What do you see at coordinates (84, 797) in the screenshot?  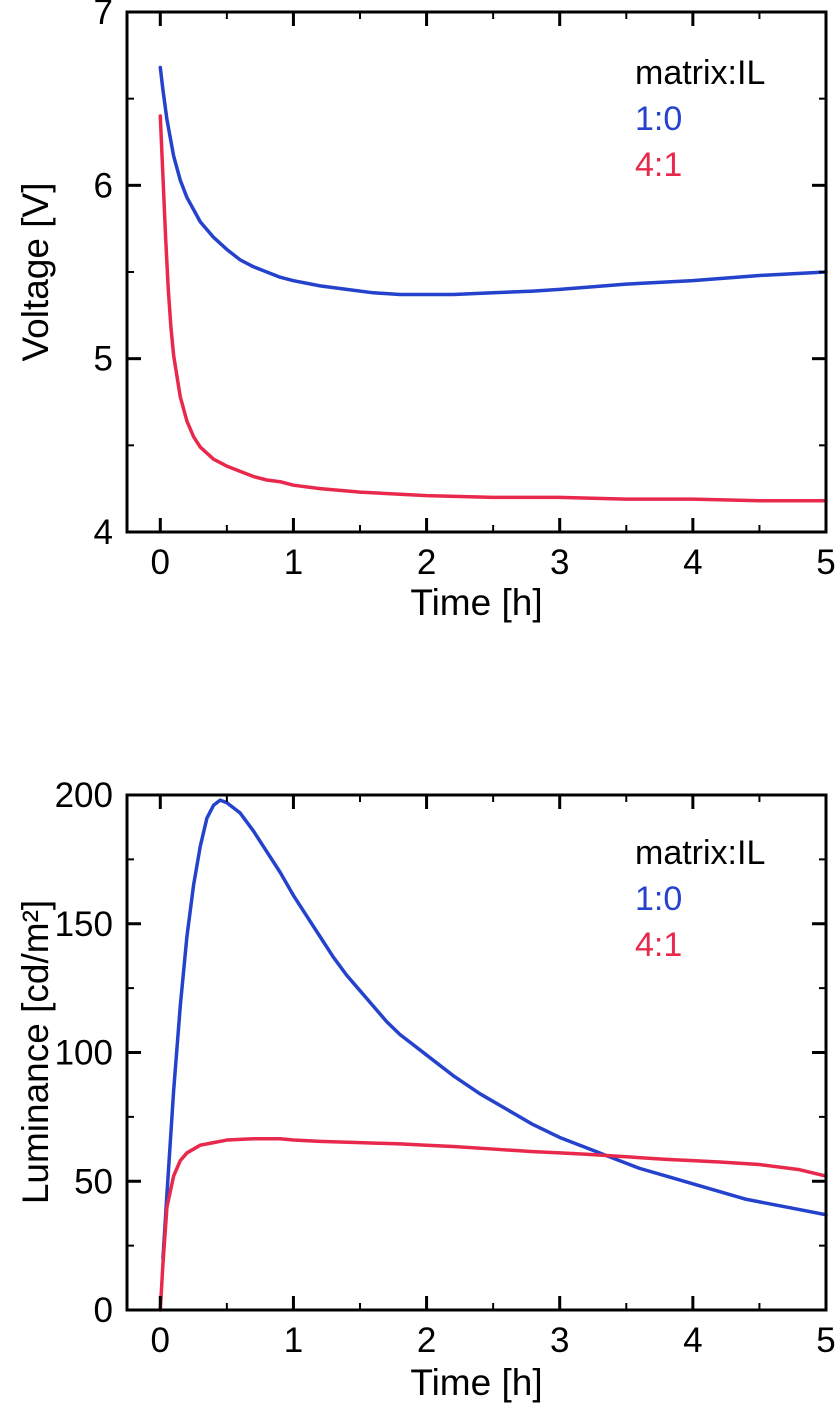 I see `y-tick-label: 200` at bounding box center [84, 797].